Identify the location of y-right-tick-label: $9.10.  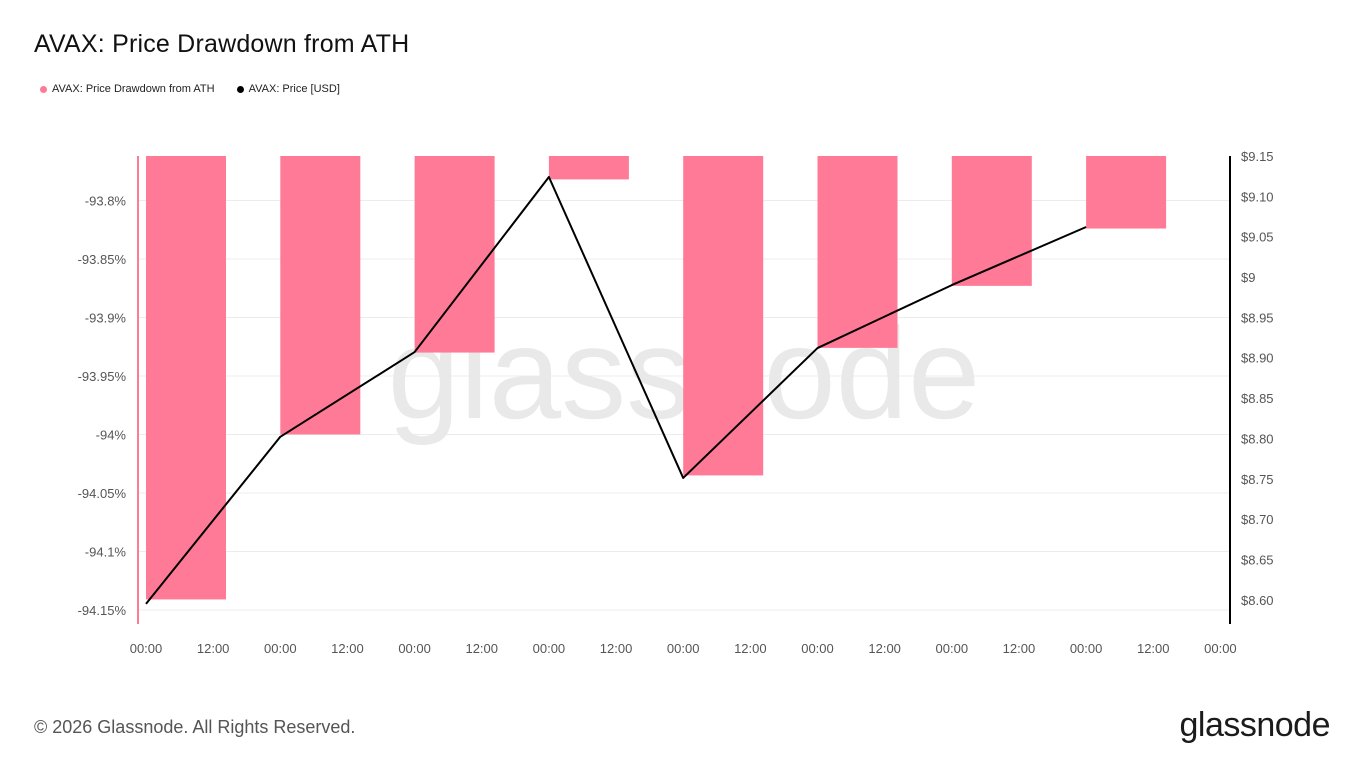
(1257, 196).